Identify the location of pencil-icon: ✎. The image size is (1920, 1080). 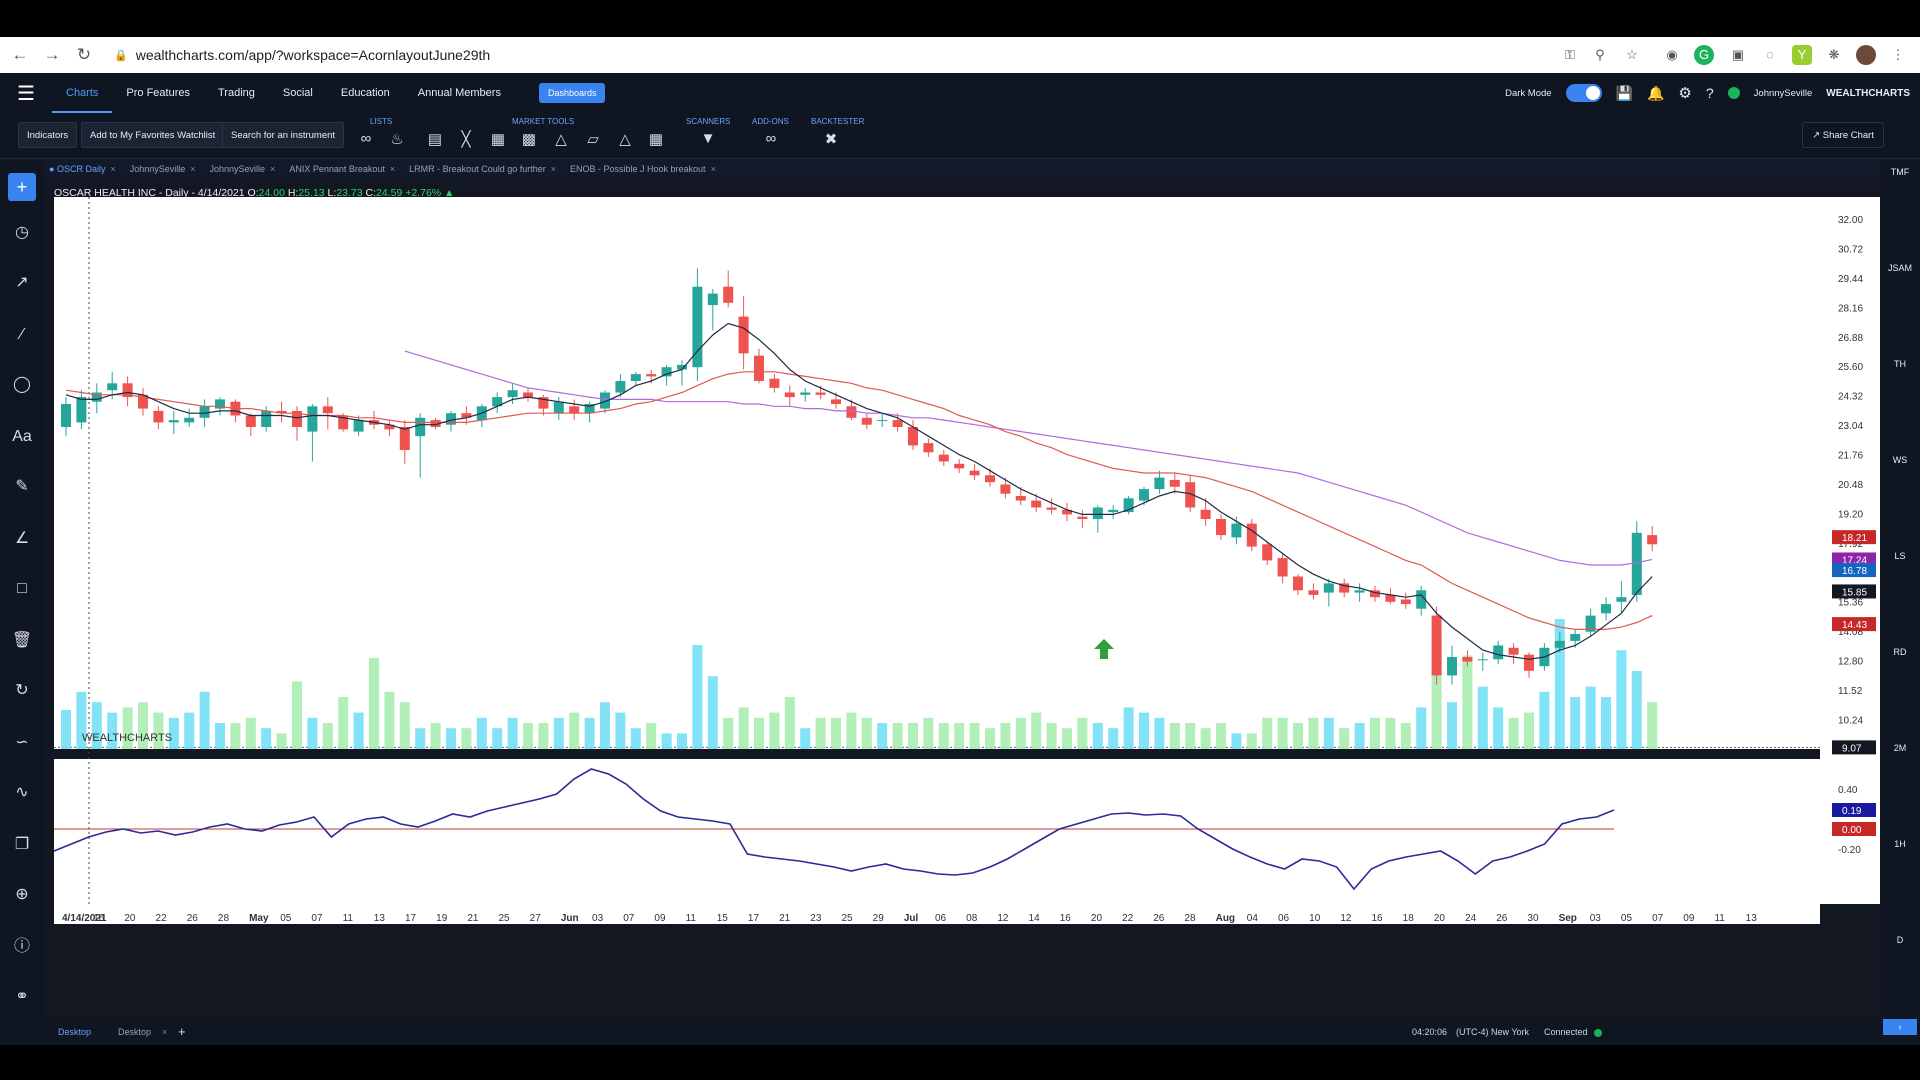
(22, 486).